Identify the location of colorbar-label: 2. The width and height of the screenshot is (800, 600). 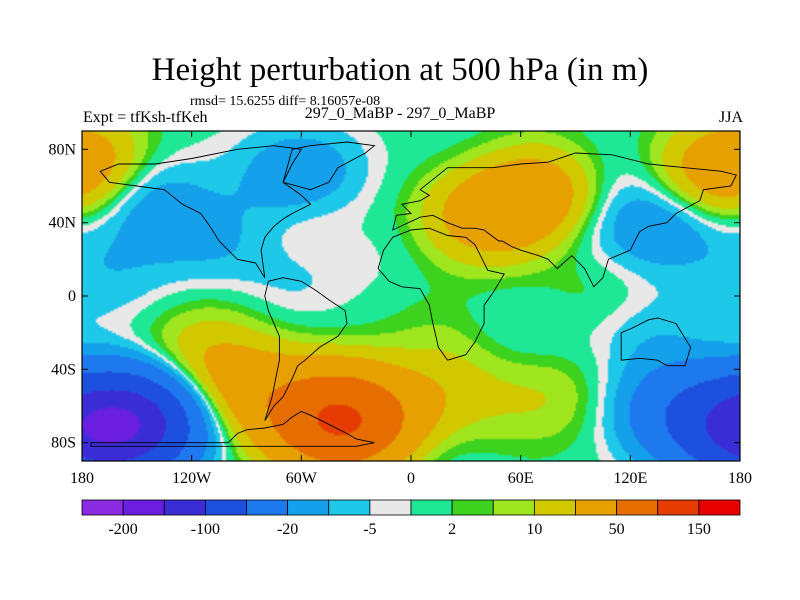
(452, 529).